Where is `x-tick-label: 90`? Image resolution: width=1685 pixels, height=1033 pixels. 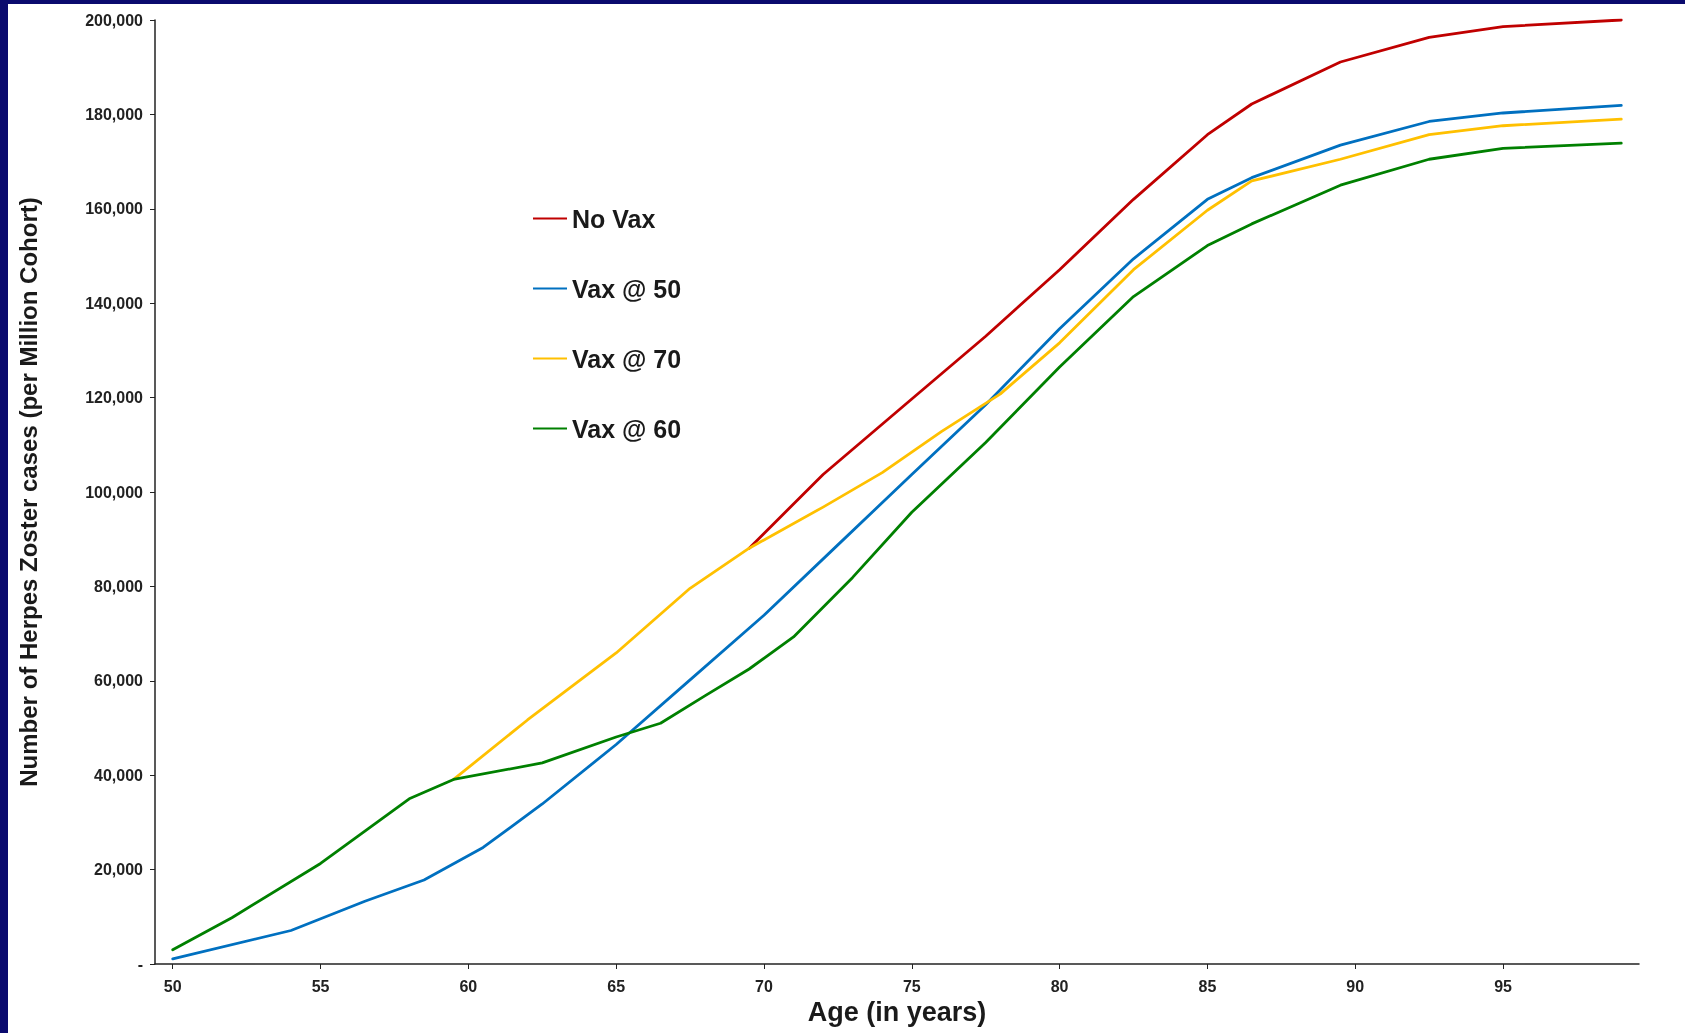
x-tick-label: 90 is located at coordinates (1355, 986).